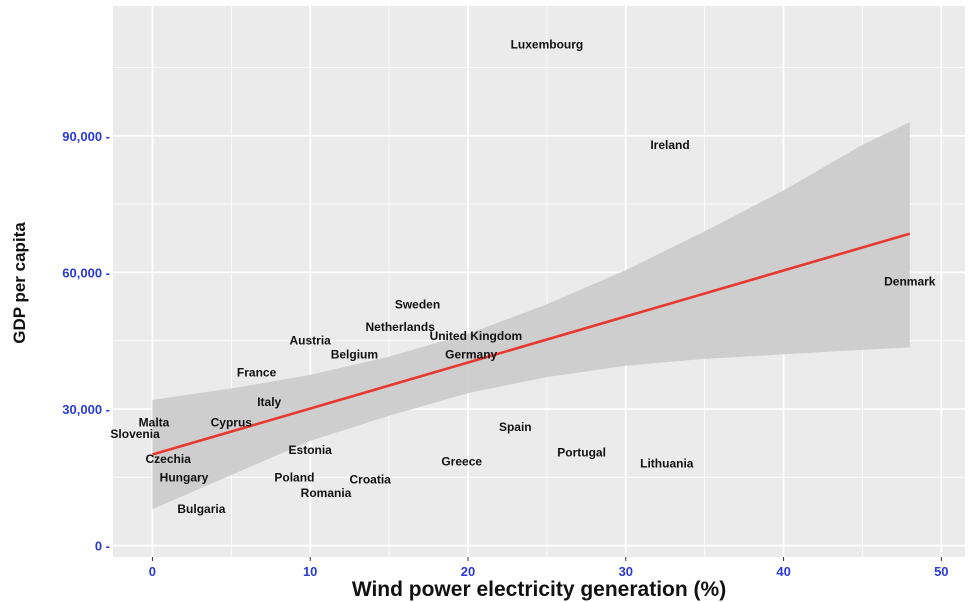  I want to click on point-label-cyprus: Cyprus, so click(232, 423).